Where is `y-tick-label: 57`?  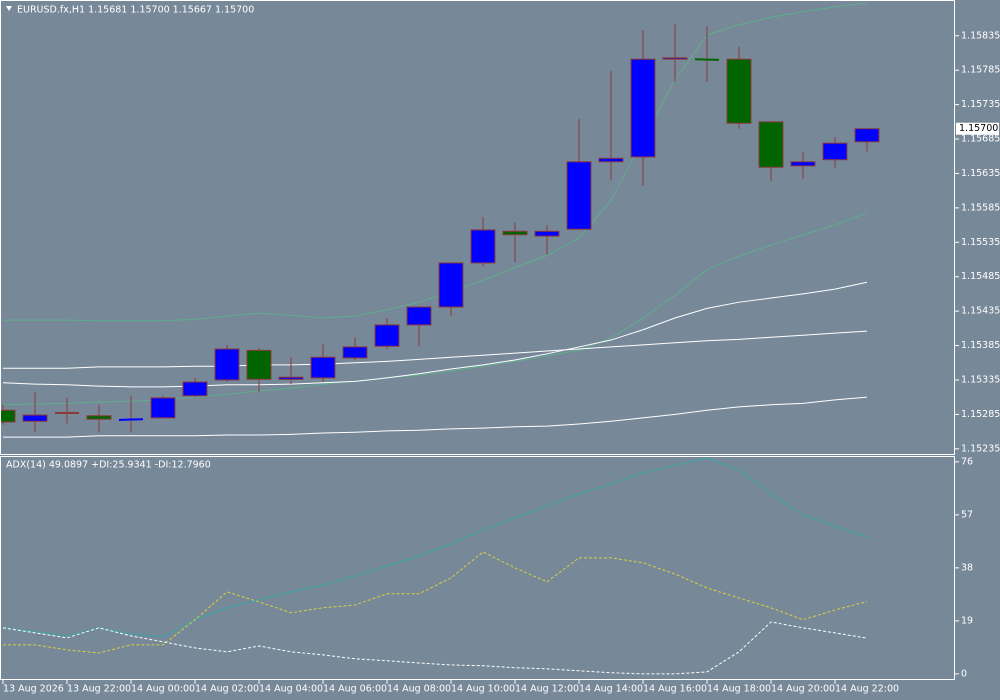
y-tick-label: 57 is located at coordinates (967, 514).